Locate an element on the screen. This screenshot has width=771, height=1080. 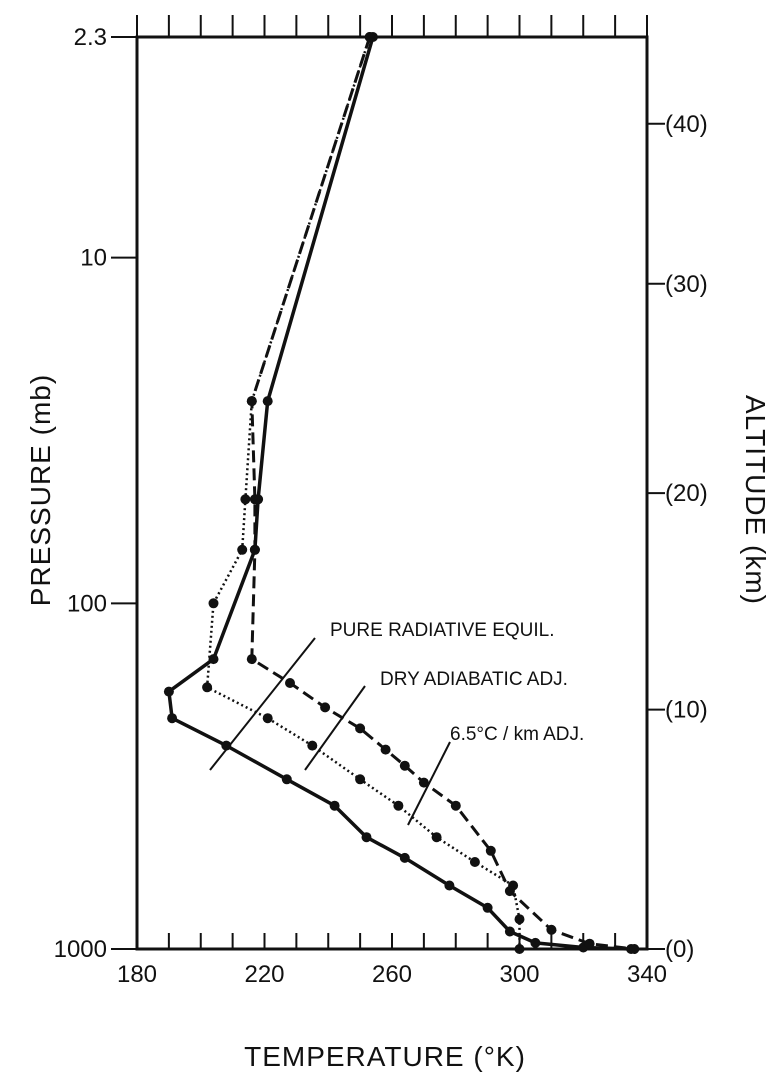
y2-tick-label: (20) is located at coordinates (686, 493).